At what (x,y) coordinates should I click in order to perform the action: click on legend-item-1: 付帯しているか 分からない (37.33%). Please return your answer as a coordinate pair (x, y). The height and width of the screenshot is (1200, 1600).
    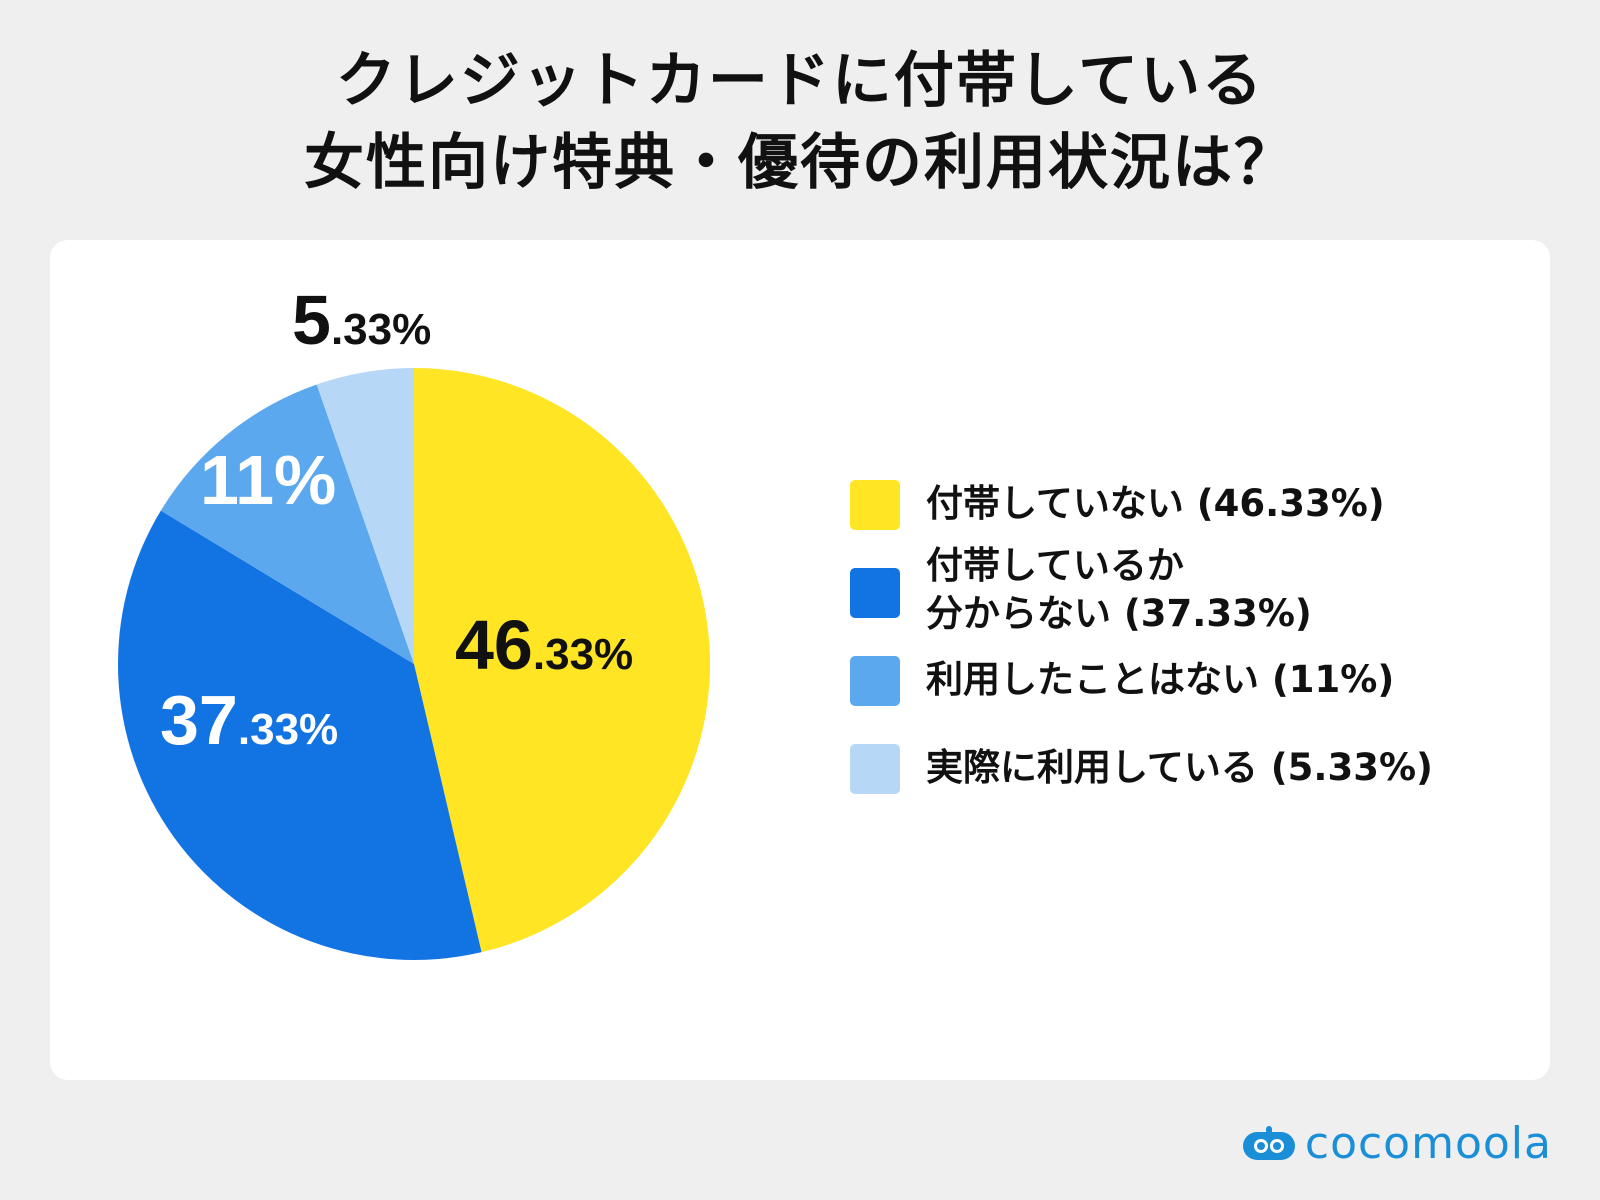
    Looking at the image, I should click on (1081, 590).